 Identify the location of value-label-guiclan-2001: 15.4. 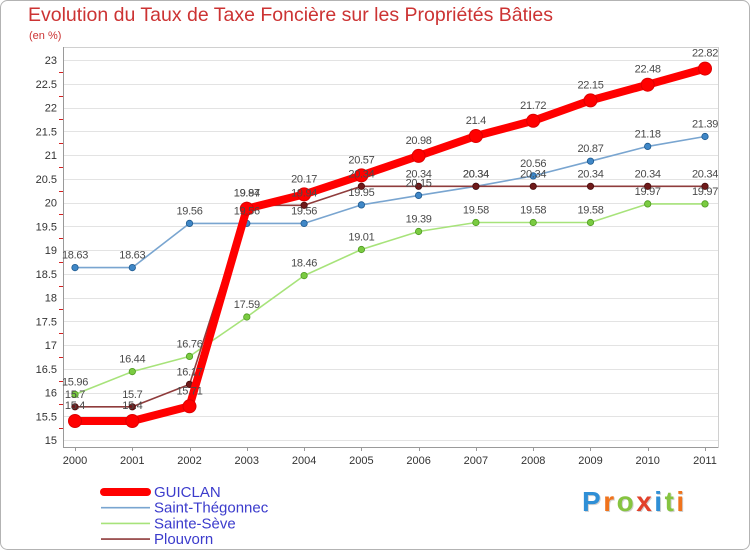
(132, 406).